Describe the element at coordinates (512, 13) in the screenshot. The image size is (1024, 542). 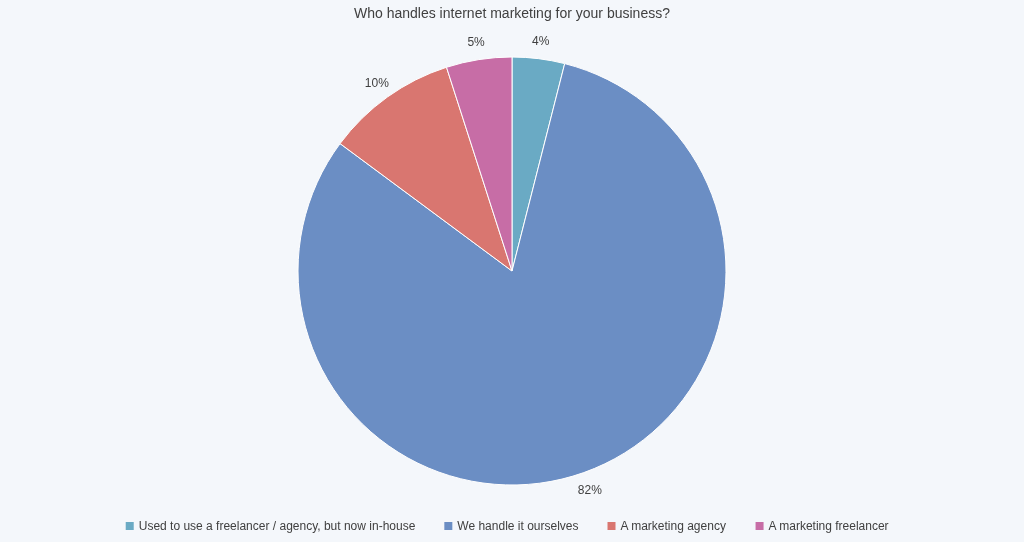
I see `chart-title: Who handles internet marketing for your business?` at that location.